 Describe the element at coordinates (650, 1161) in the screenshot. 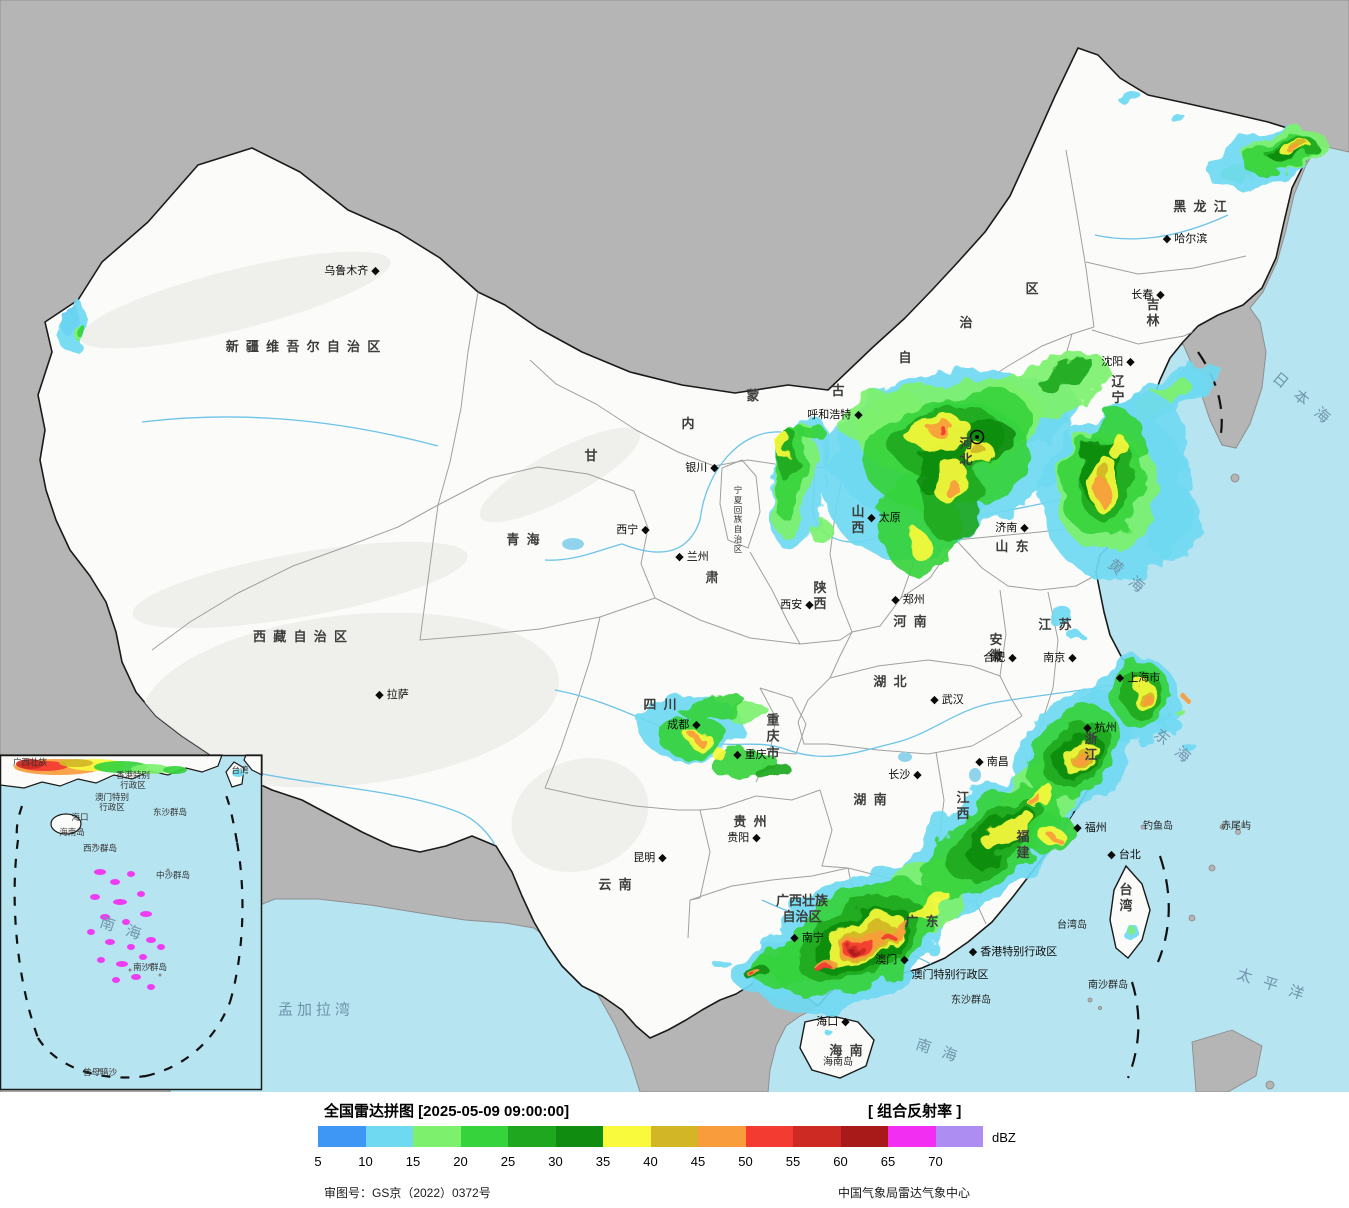

I see `dbz-tick: 40` at that location.